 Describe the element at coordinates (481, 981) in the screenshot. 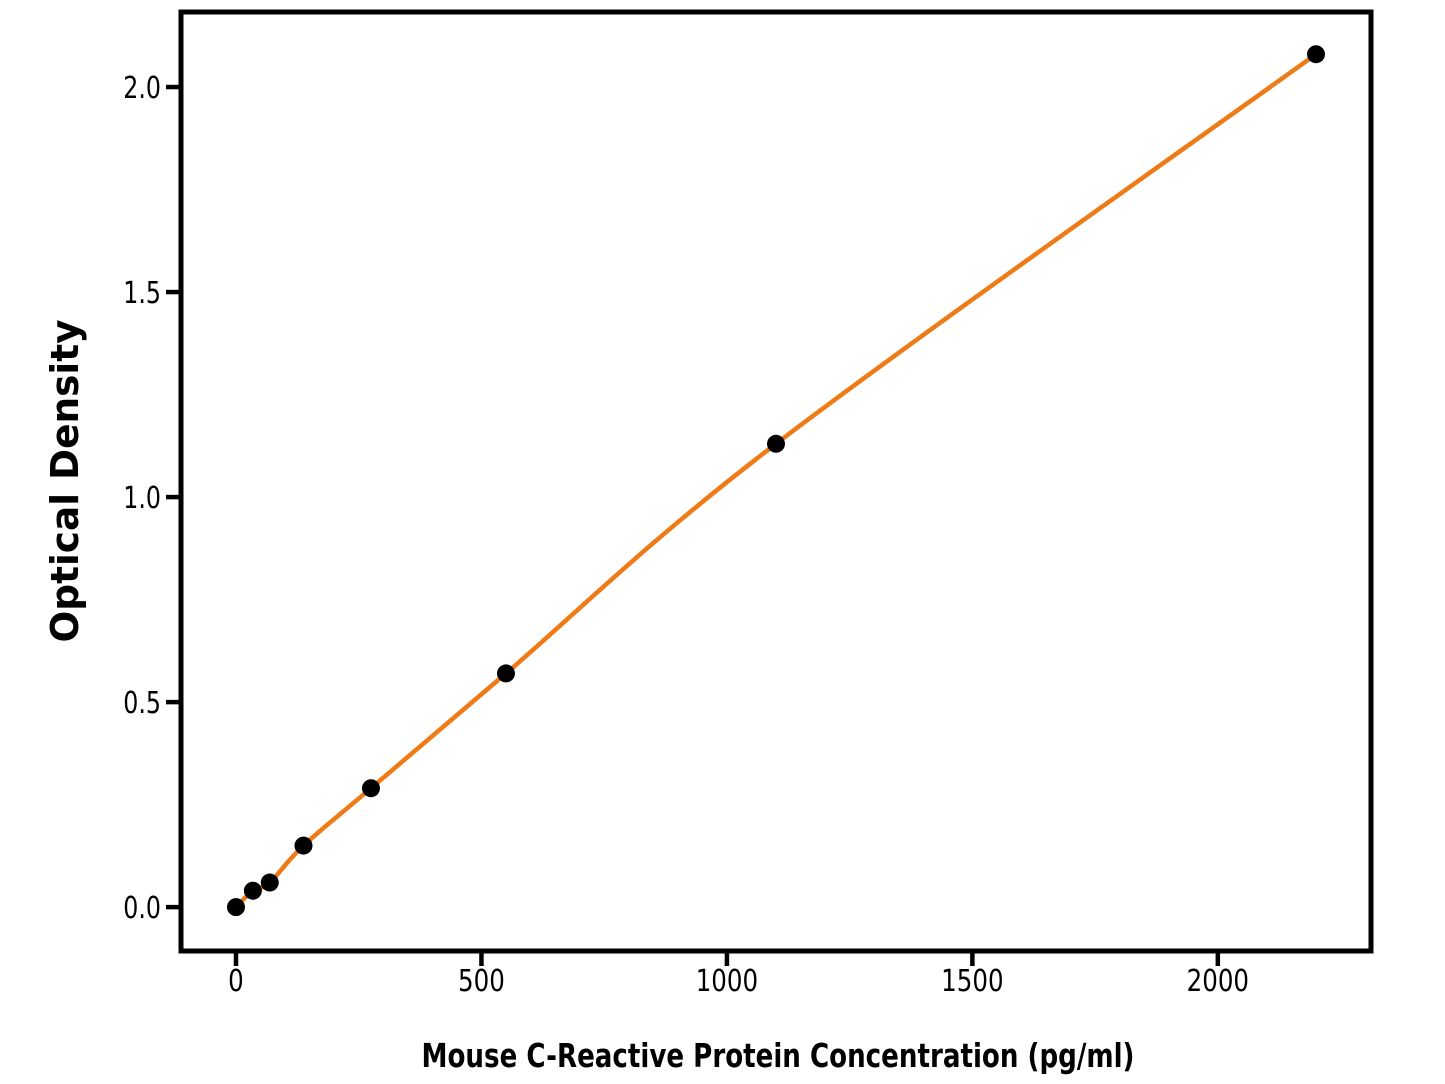

I see `x-tick-label: 500` at that location.